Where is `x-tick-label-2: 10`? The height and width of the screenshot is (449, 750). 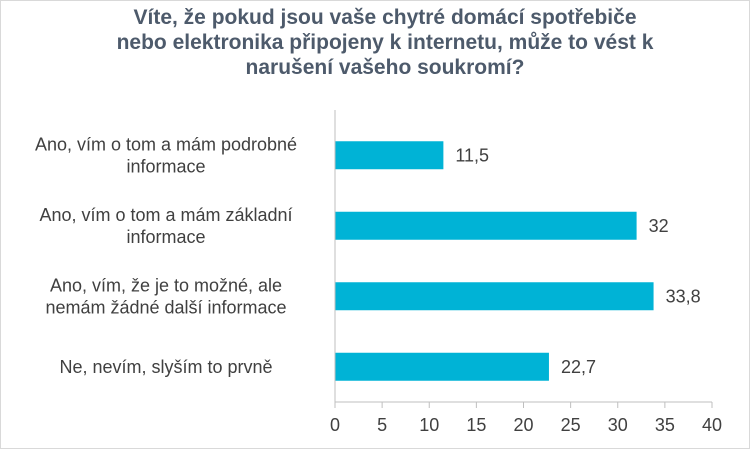 x-tick-label-2: 10 is located at coordinates (429, 425).